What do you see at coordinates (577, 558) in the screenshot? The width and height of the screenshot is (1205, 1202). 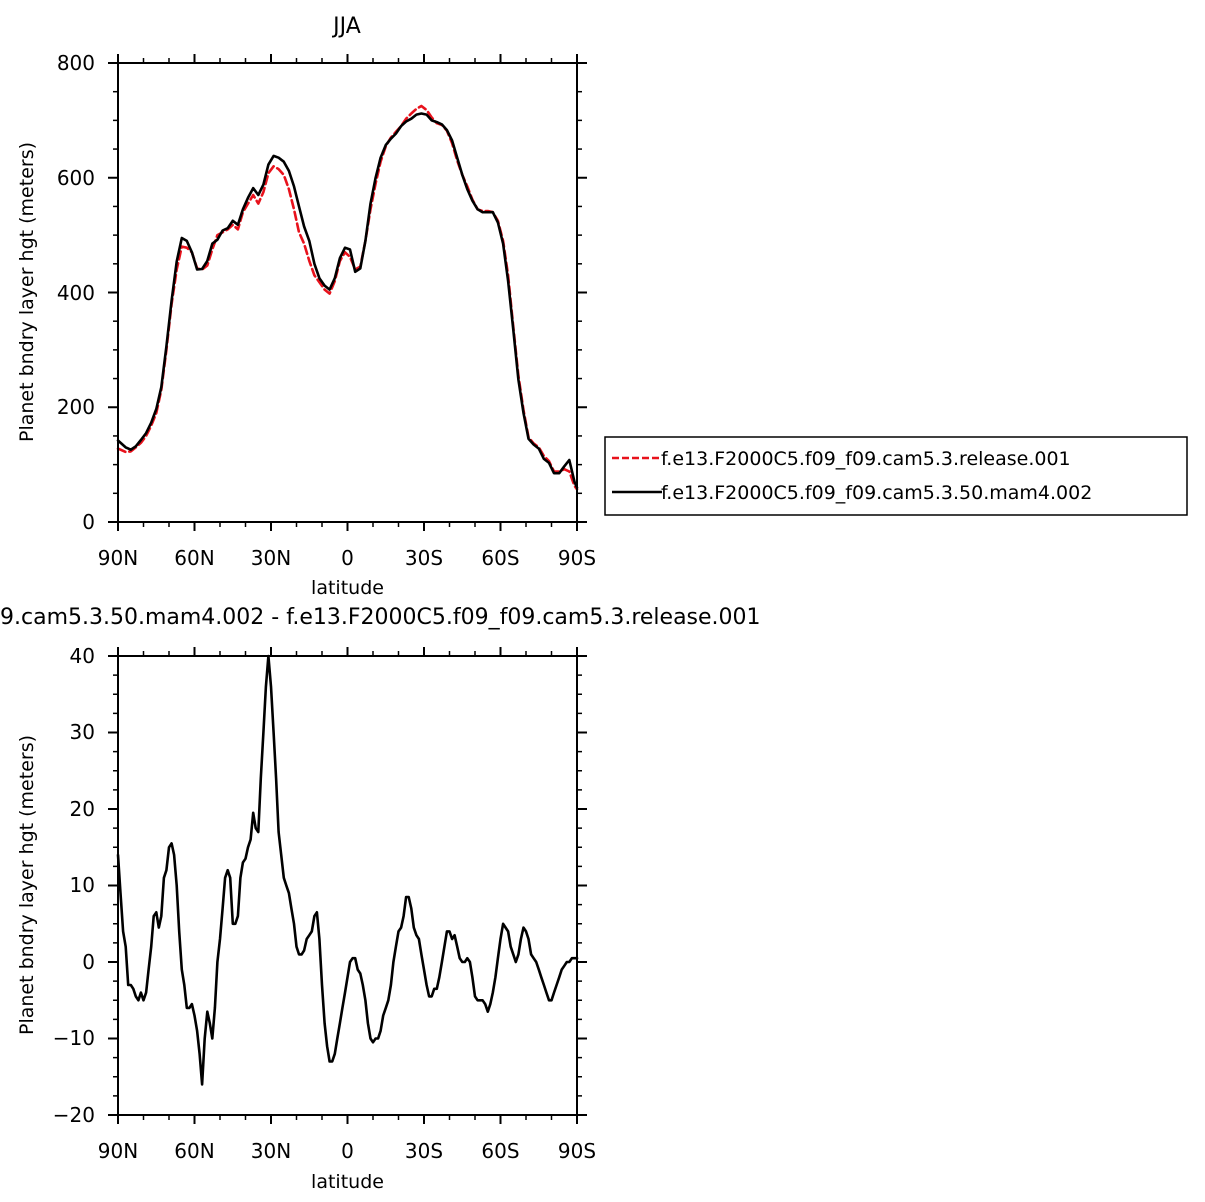 I see `top-x-tick-label: 90S` at bounding box center [577, 558].